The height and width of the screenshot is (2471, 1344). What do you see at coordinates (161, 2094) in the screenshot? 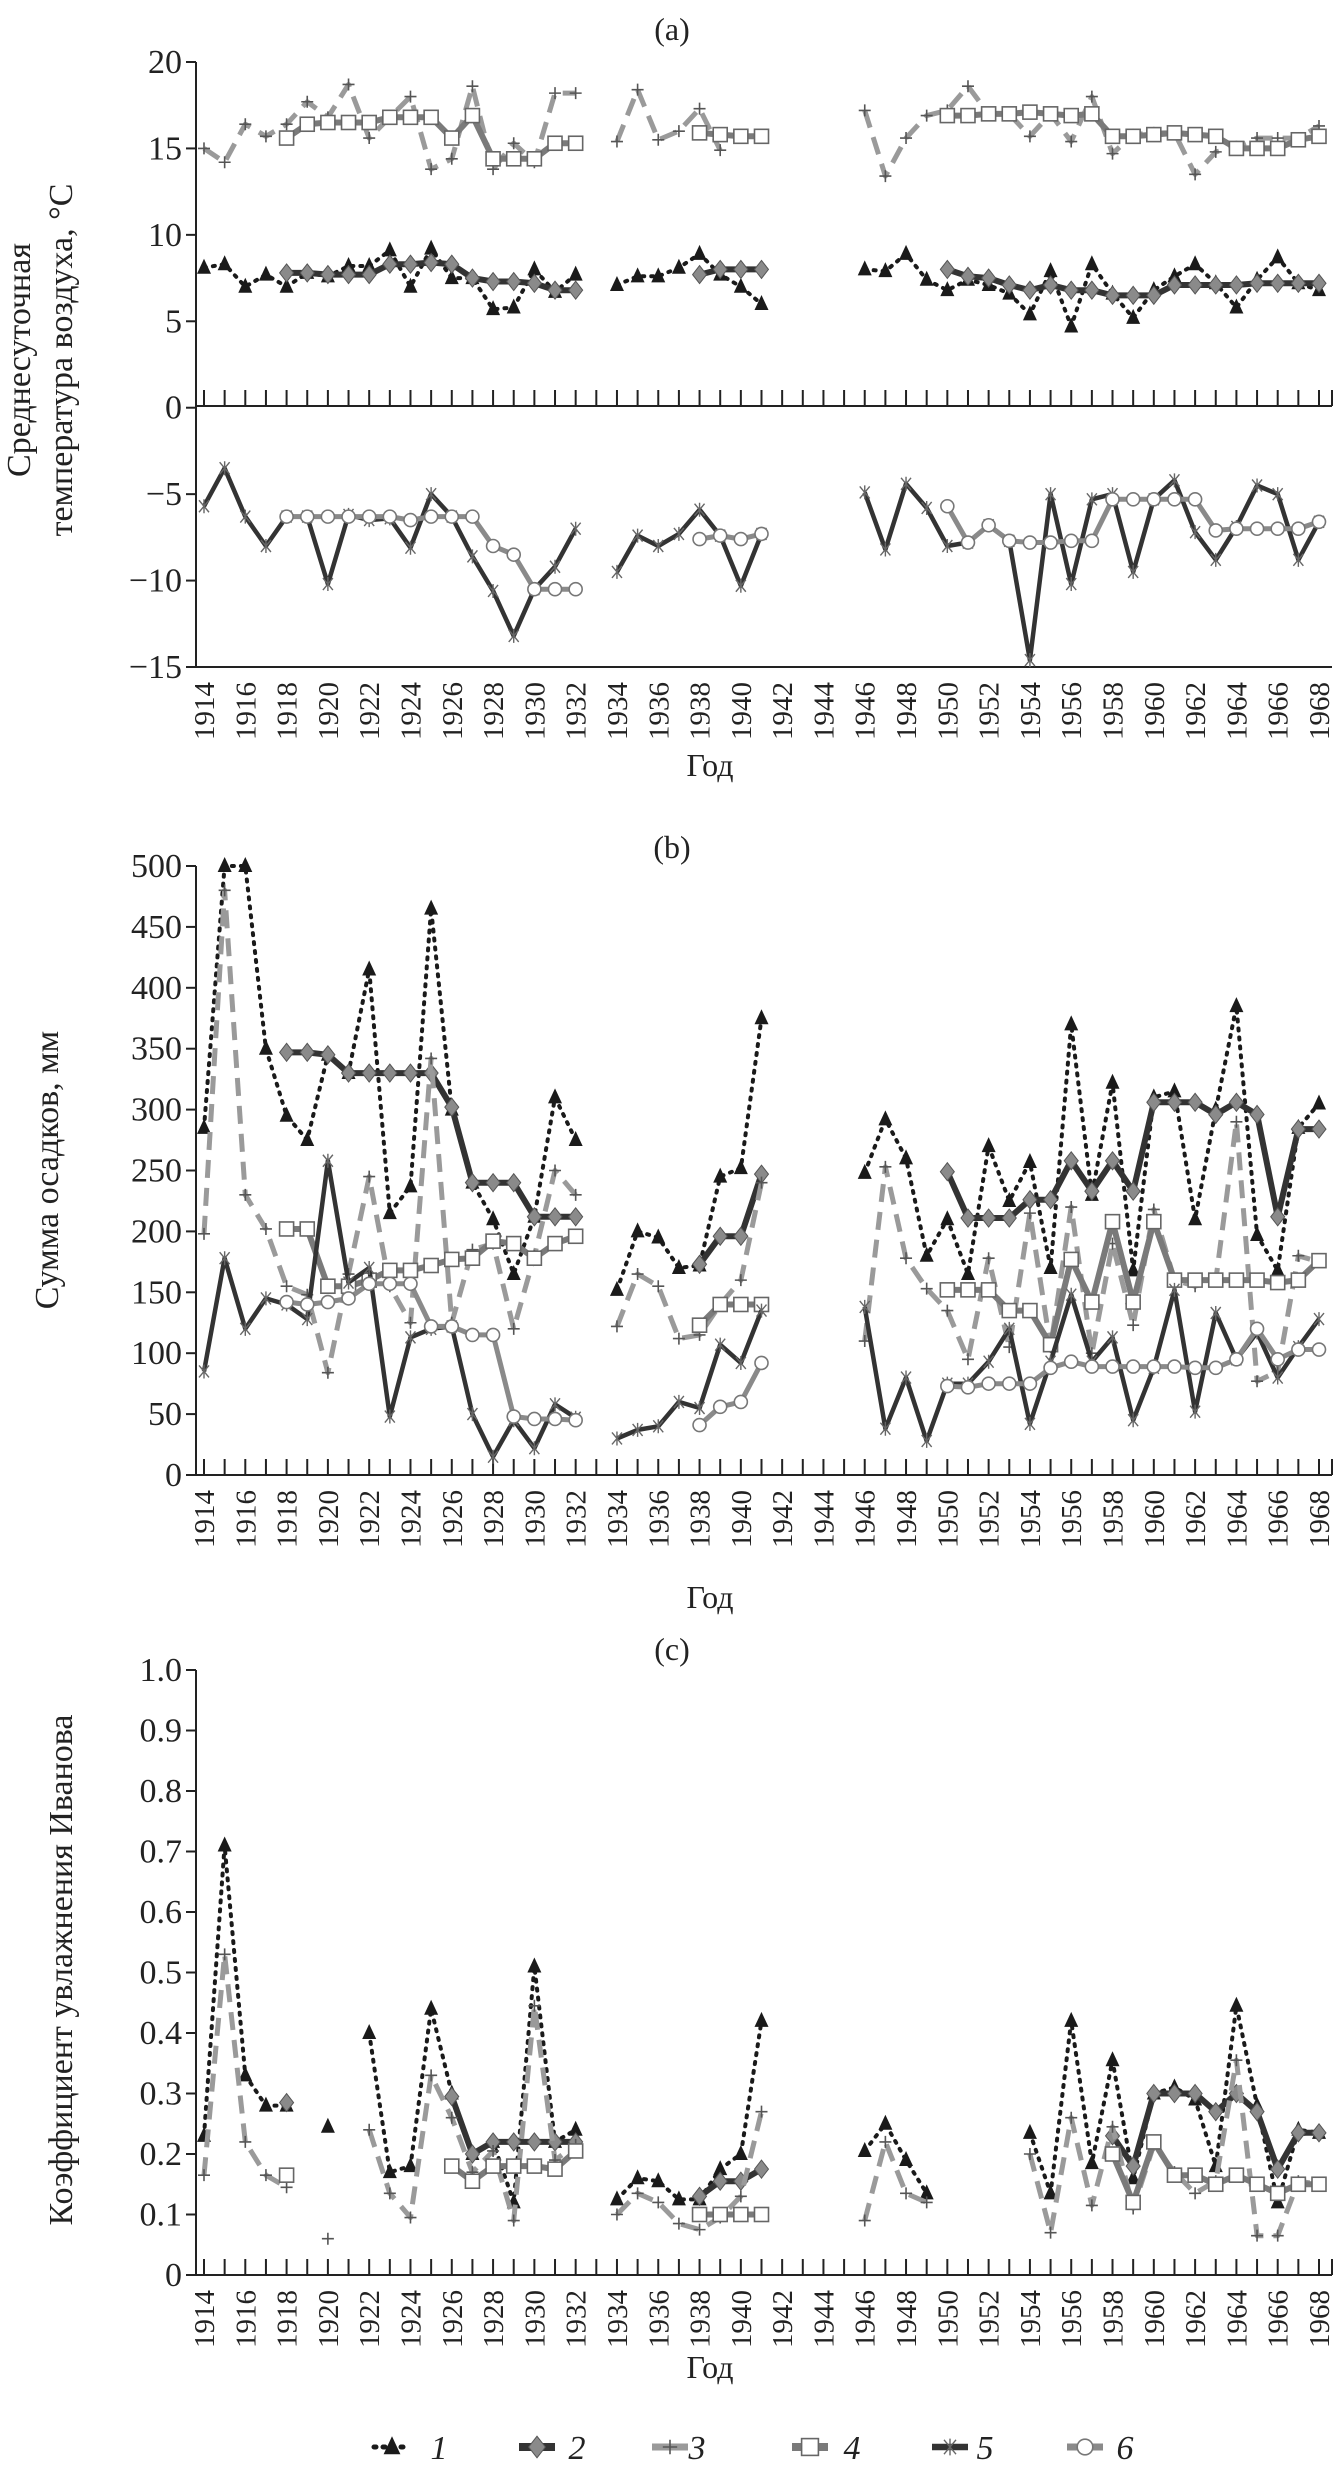
I see `y-tick-label: 0.3` at bounding box center [161, 2094].